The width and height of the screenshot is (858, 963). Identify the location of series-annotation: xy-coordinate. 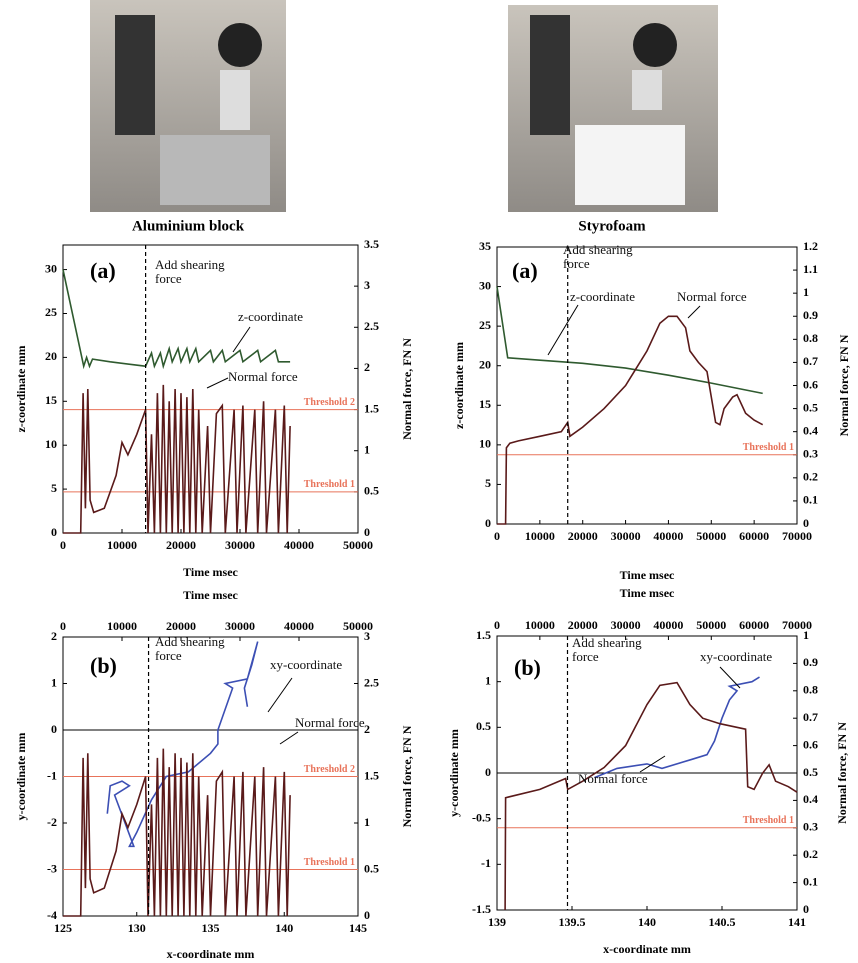
(306, 664).